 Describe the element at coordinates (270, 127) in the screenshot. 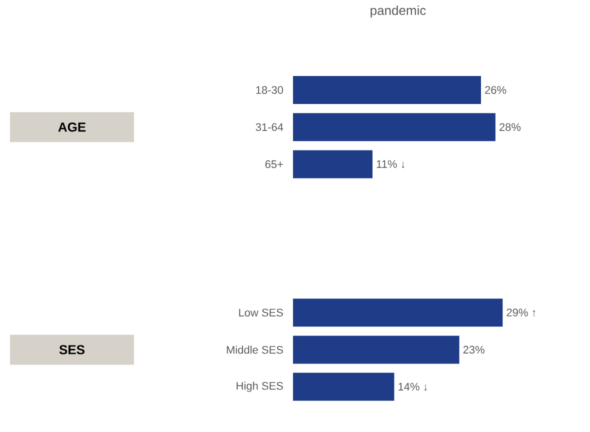

I see `y-tick-label: 31-64` at that location.